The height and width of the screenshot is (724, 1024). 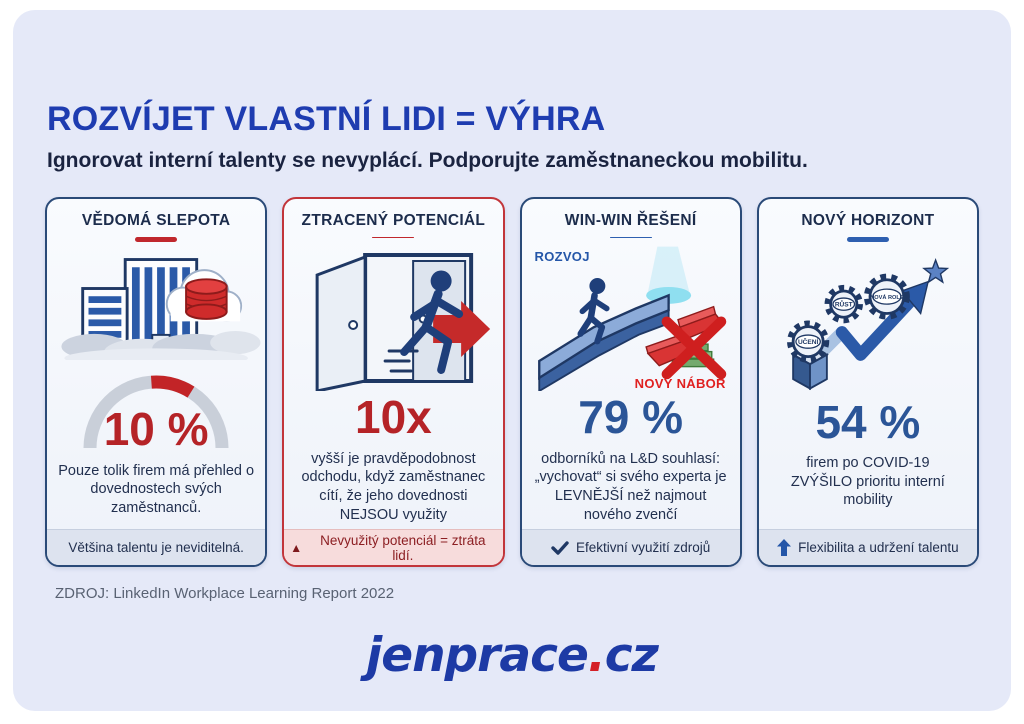 What do you see at coordinates (878, 547) in the screenshot?
I see `footer-text: Flexibilita a udržení talentu` at bounding box center [878, 547].